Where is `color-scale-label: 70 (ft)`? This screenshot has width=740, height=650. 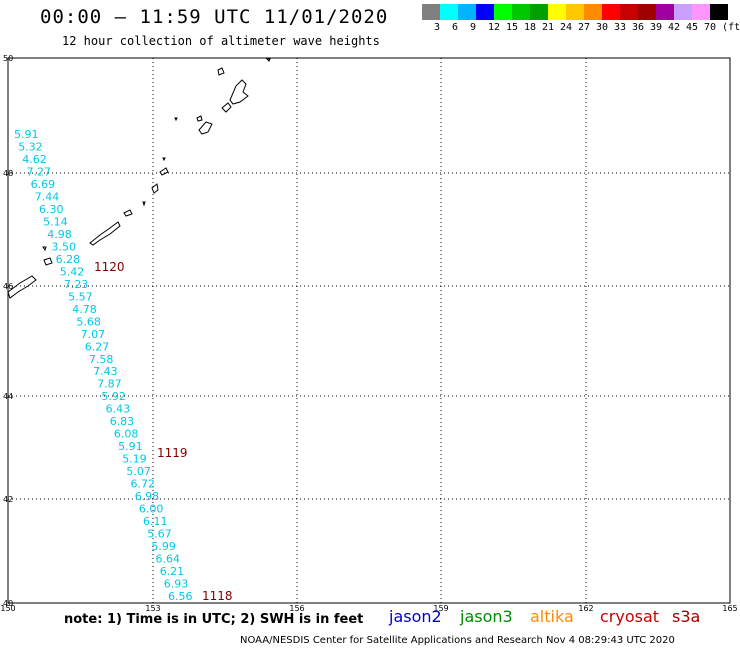 color-scale-label: 70 (ft) is located at coordinates (722, 27).